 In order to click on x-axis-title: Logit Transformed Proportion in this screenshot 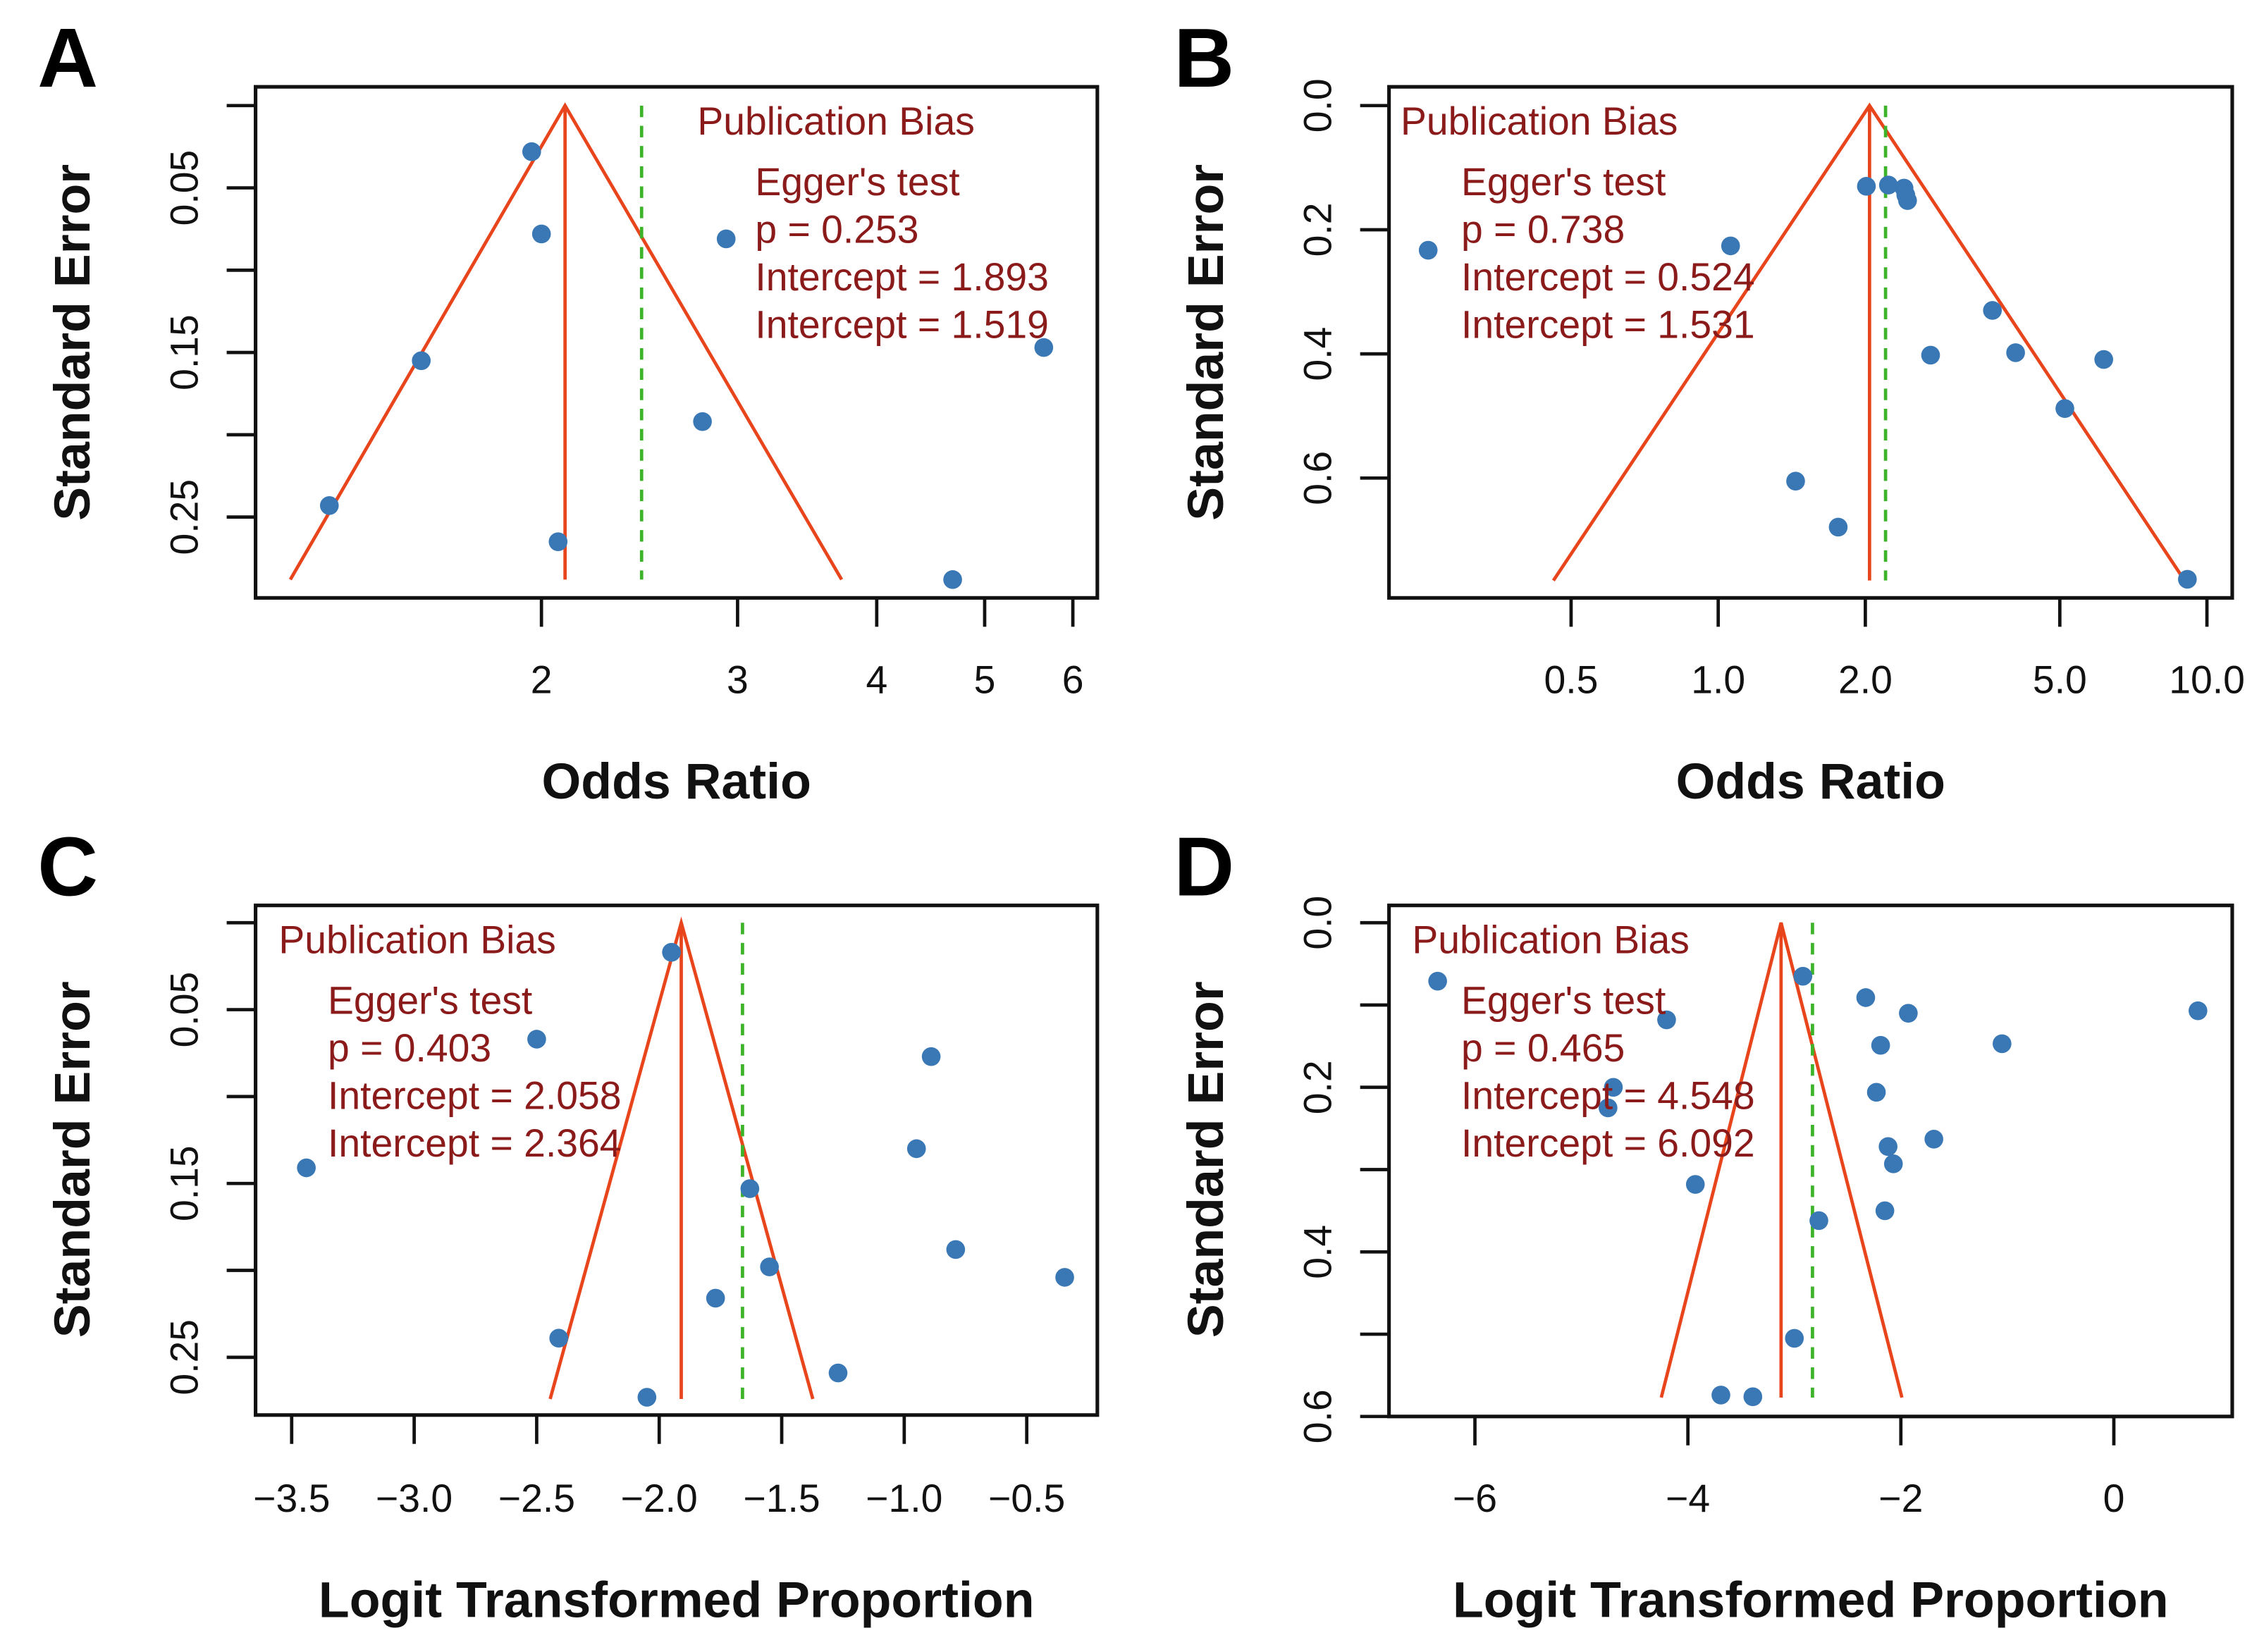, I will do `click(677, 1600)`.